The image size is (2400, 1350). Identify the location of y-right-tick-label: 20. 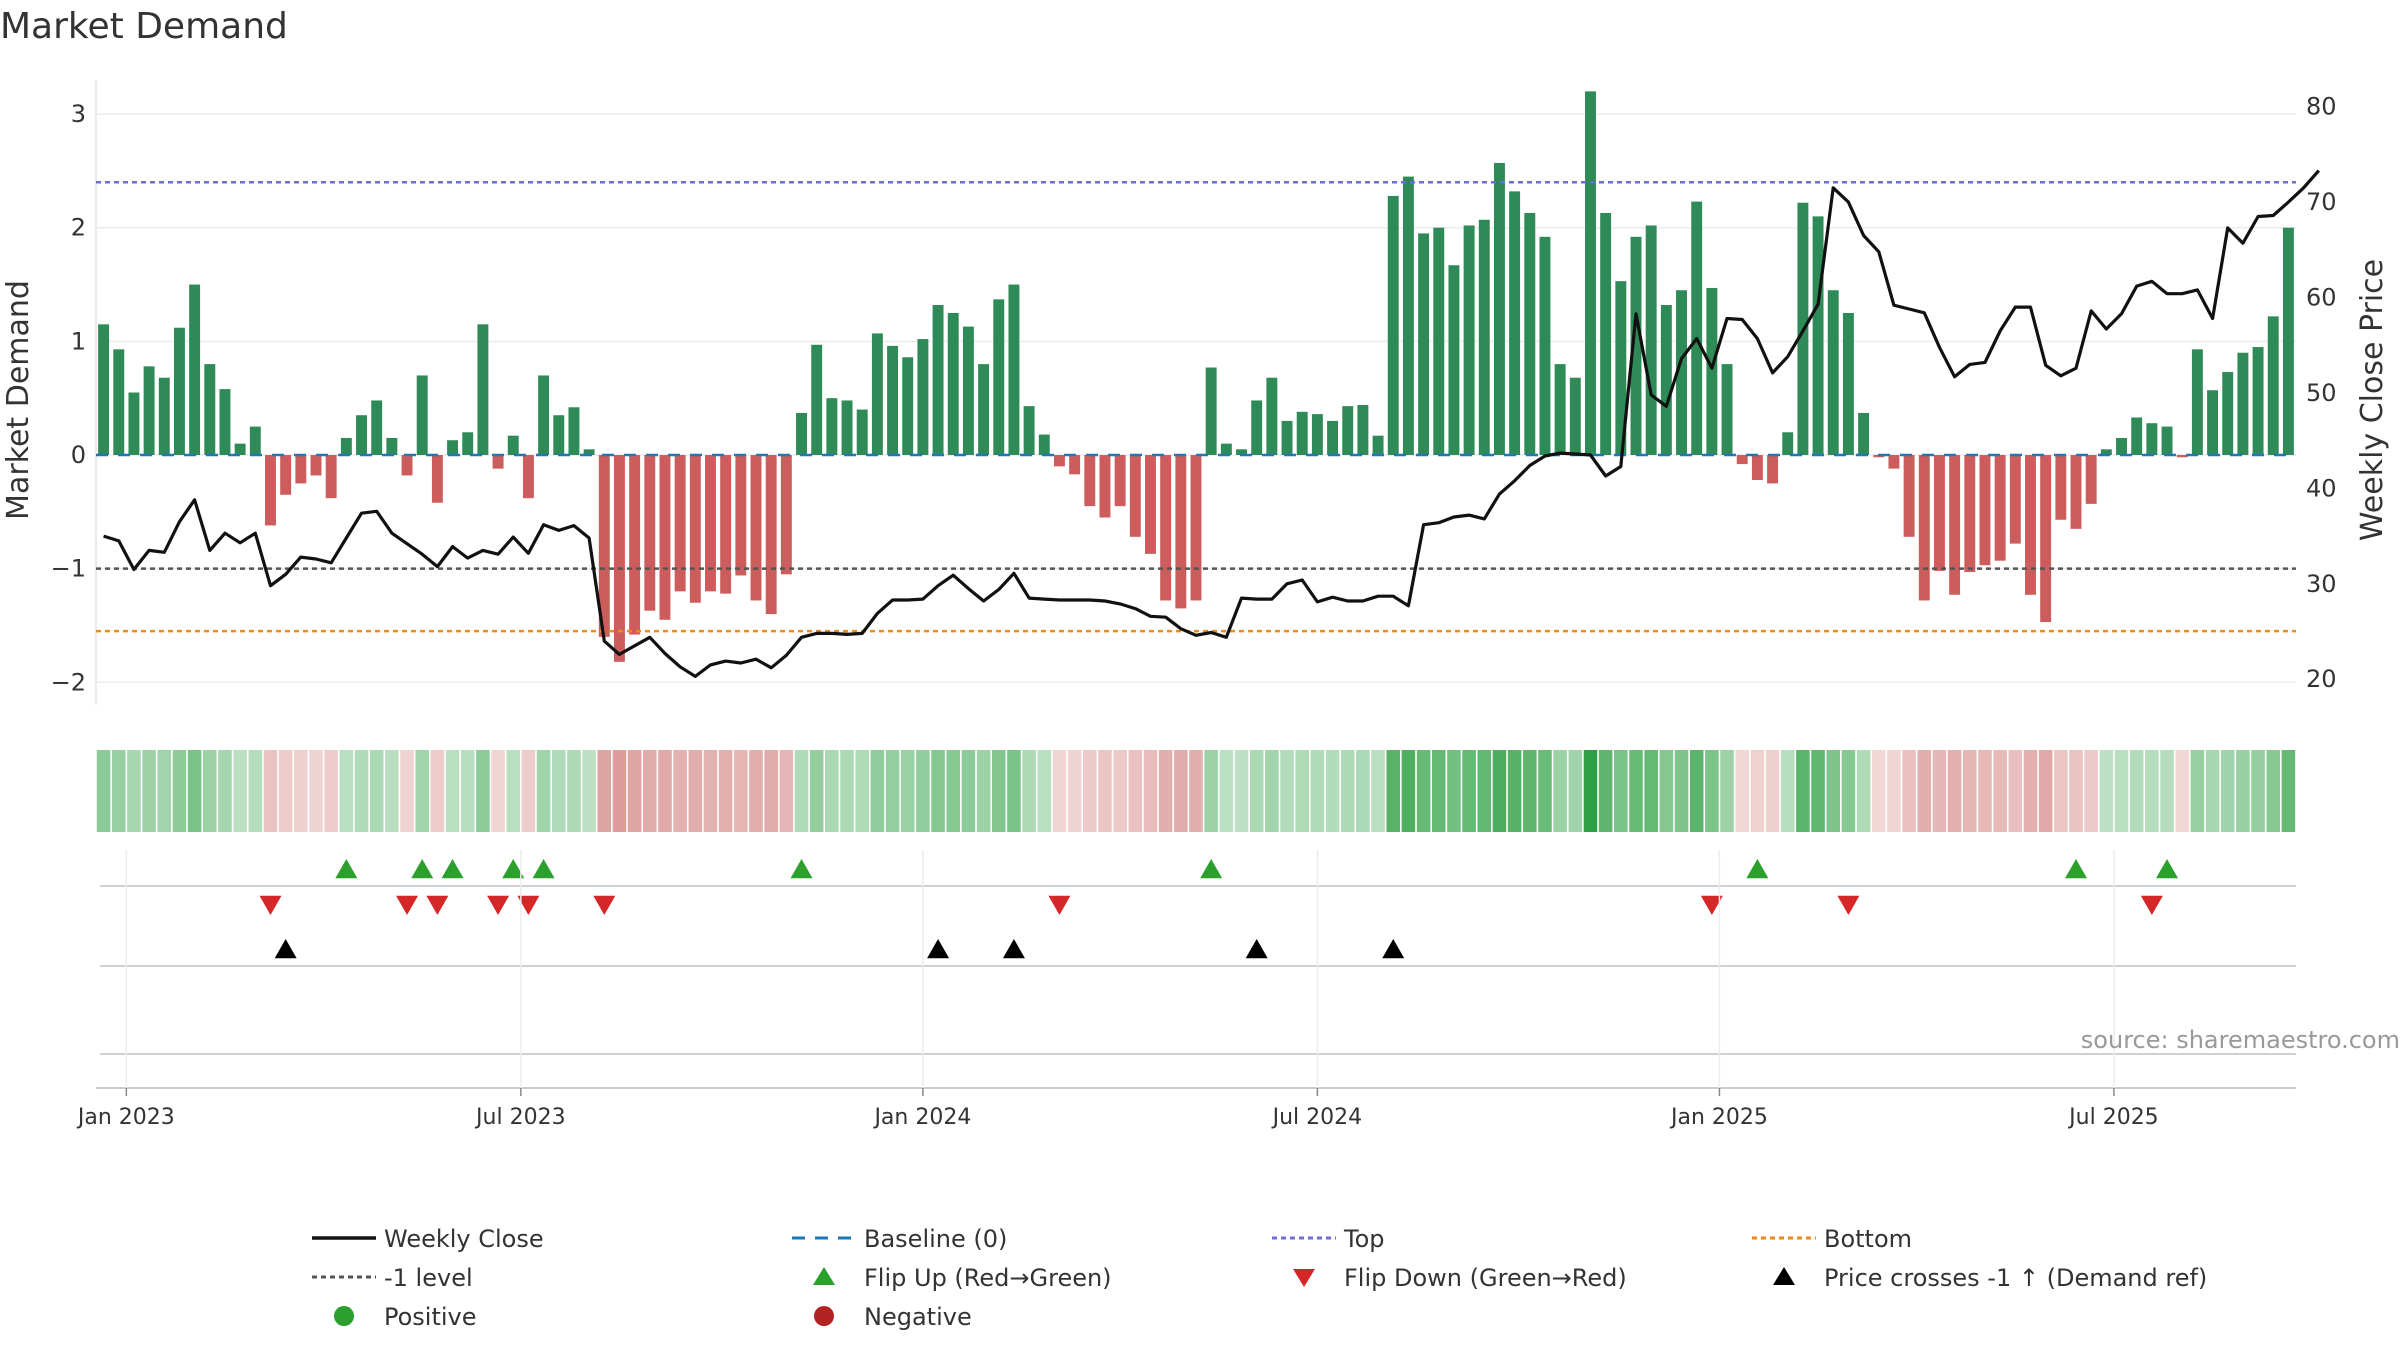
(2321, 679).